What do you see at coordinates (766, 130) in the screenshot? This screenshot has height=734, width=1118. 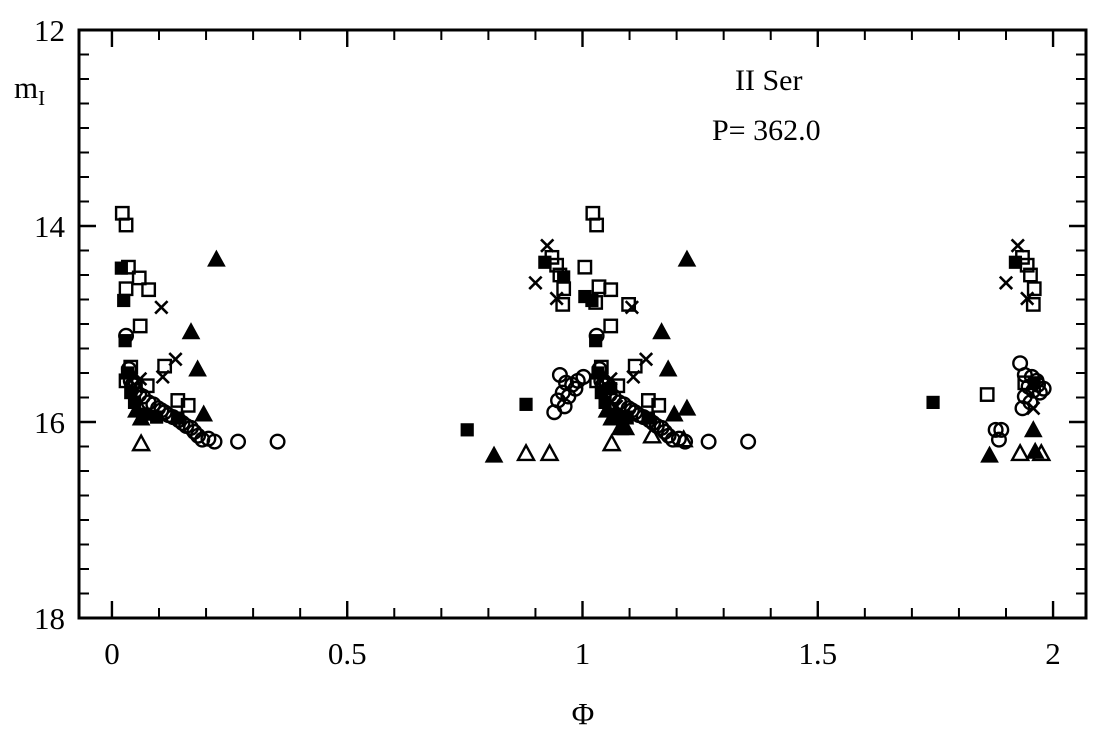 I see `annotation-period: P= 362.0` at bounding box center [766, 130].